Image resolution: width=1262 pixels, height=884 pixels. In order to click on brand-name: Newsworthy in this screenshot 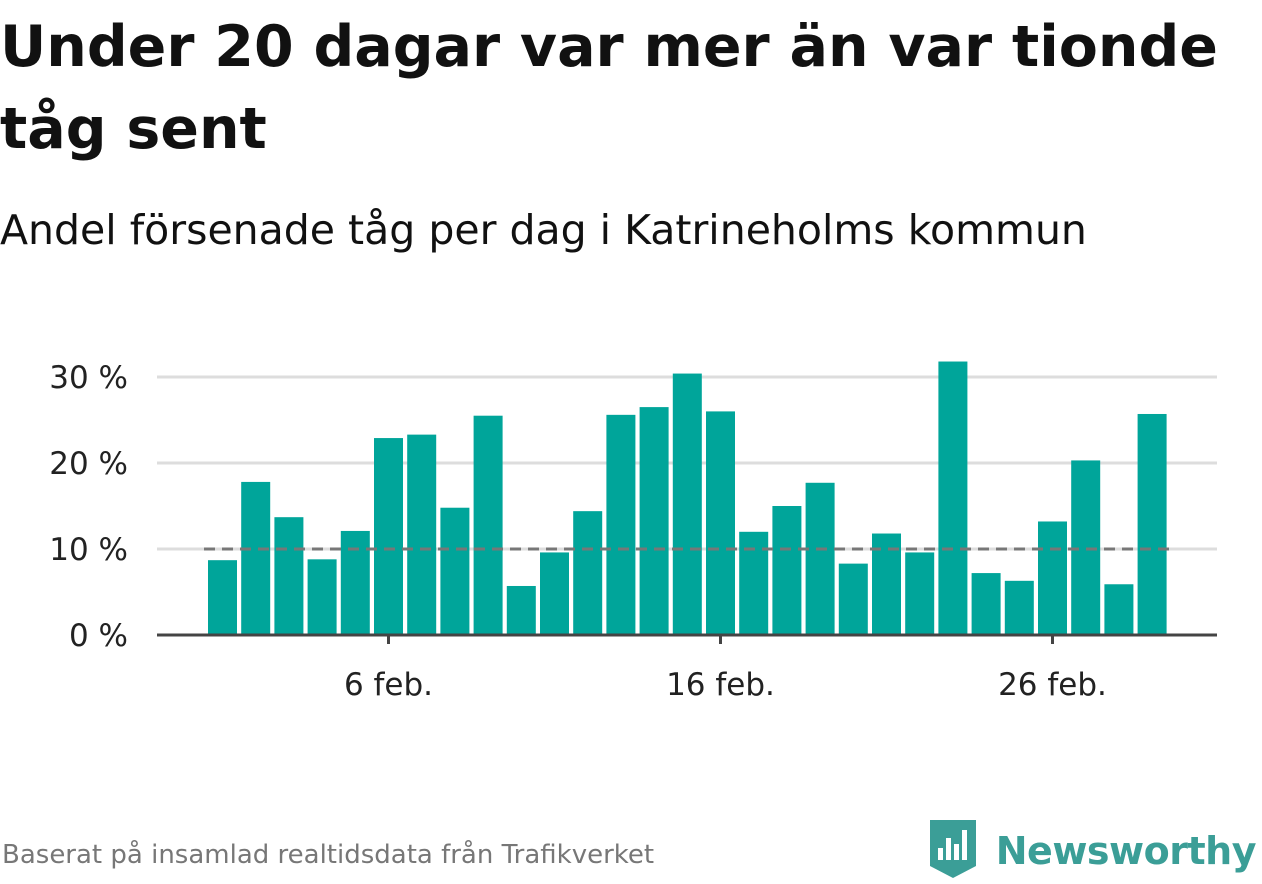, I will do `click(1126, 851)`.